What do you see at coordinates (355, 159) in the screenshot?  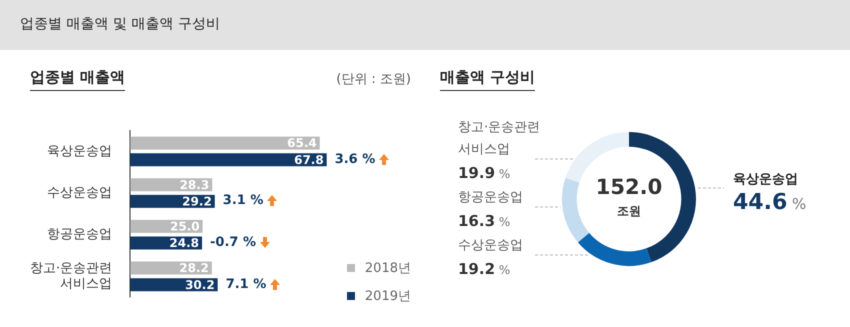 I see `annotation: 3.6 %` at bounding box center [355, 159].